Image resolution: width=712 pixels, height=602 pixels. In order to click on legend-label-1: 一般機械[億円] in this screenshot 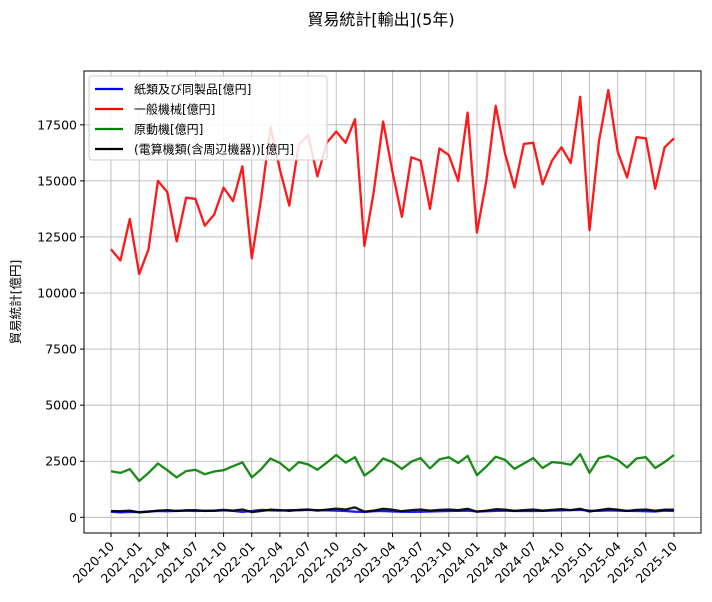, I will do `click(174, 109)`.